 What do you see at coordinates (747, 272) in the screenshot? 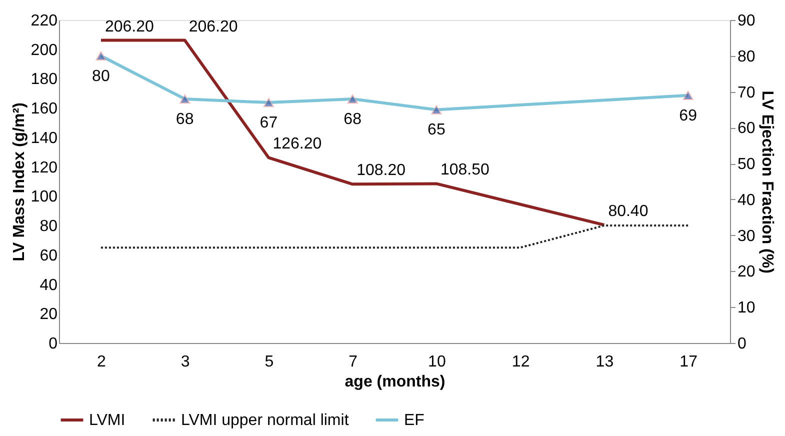
I see `y2-tick-label: 20` at bounding box center [747, 272].